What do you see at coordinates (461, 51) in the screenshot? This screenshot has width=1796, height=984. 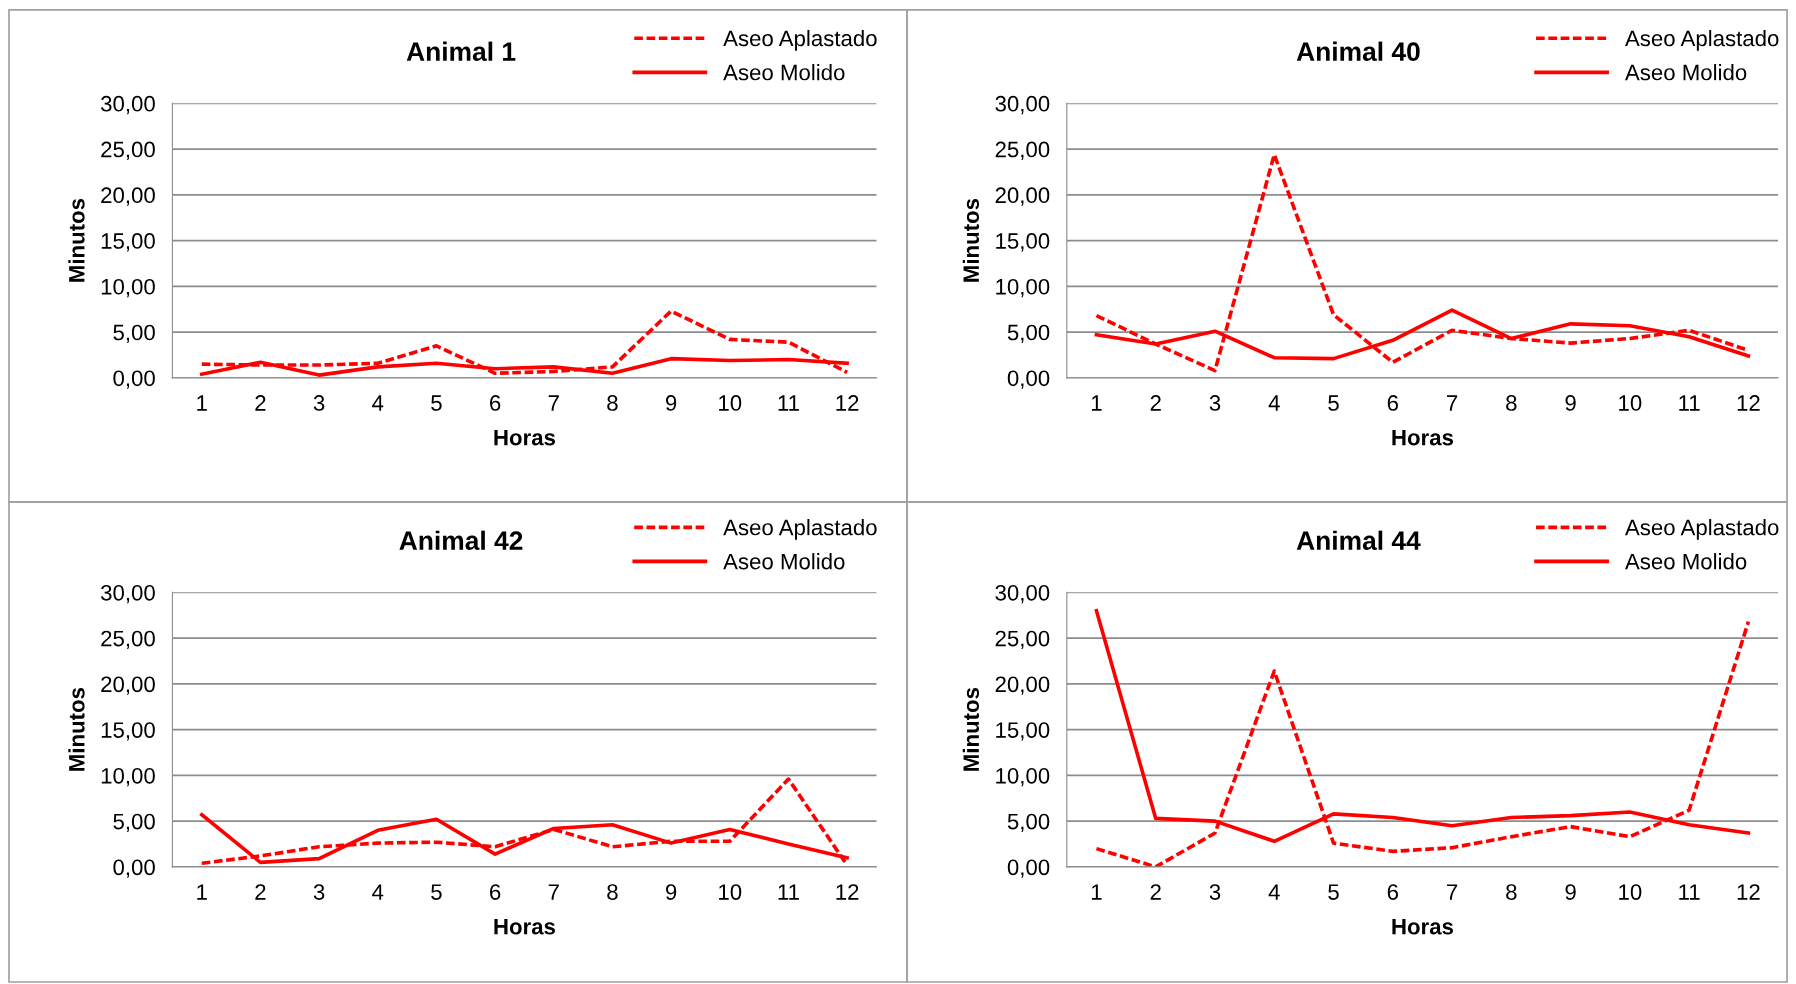 I see `chart-title: Animal 1` at bounding box center [461, 51].